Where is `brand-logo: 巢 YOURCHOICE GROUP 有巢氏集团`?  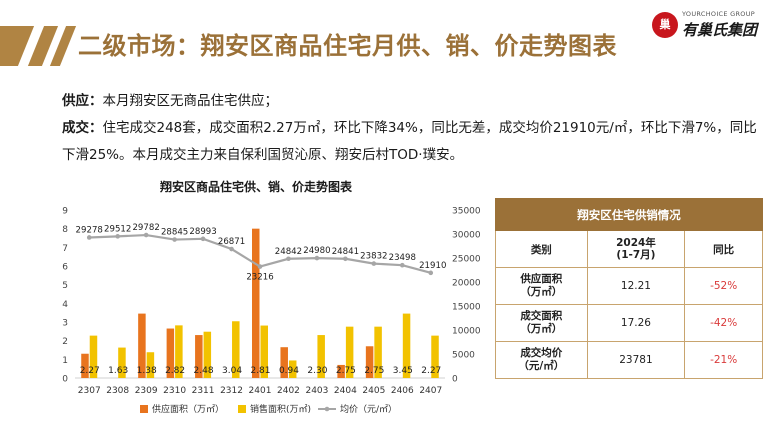
brand-logo: 巢 YOURCHOICE GROUP 有巢氏集团 is located at coordinates (712, 25).